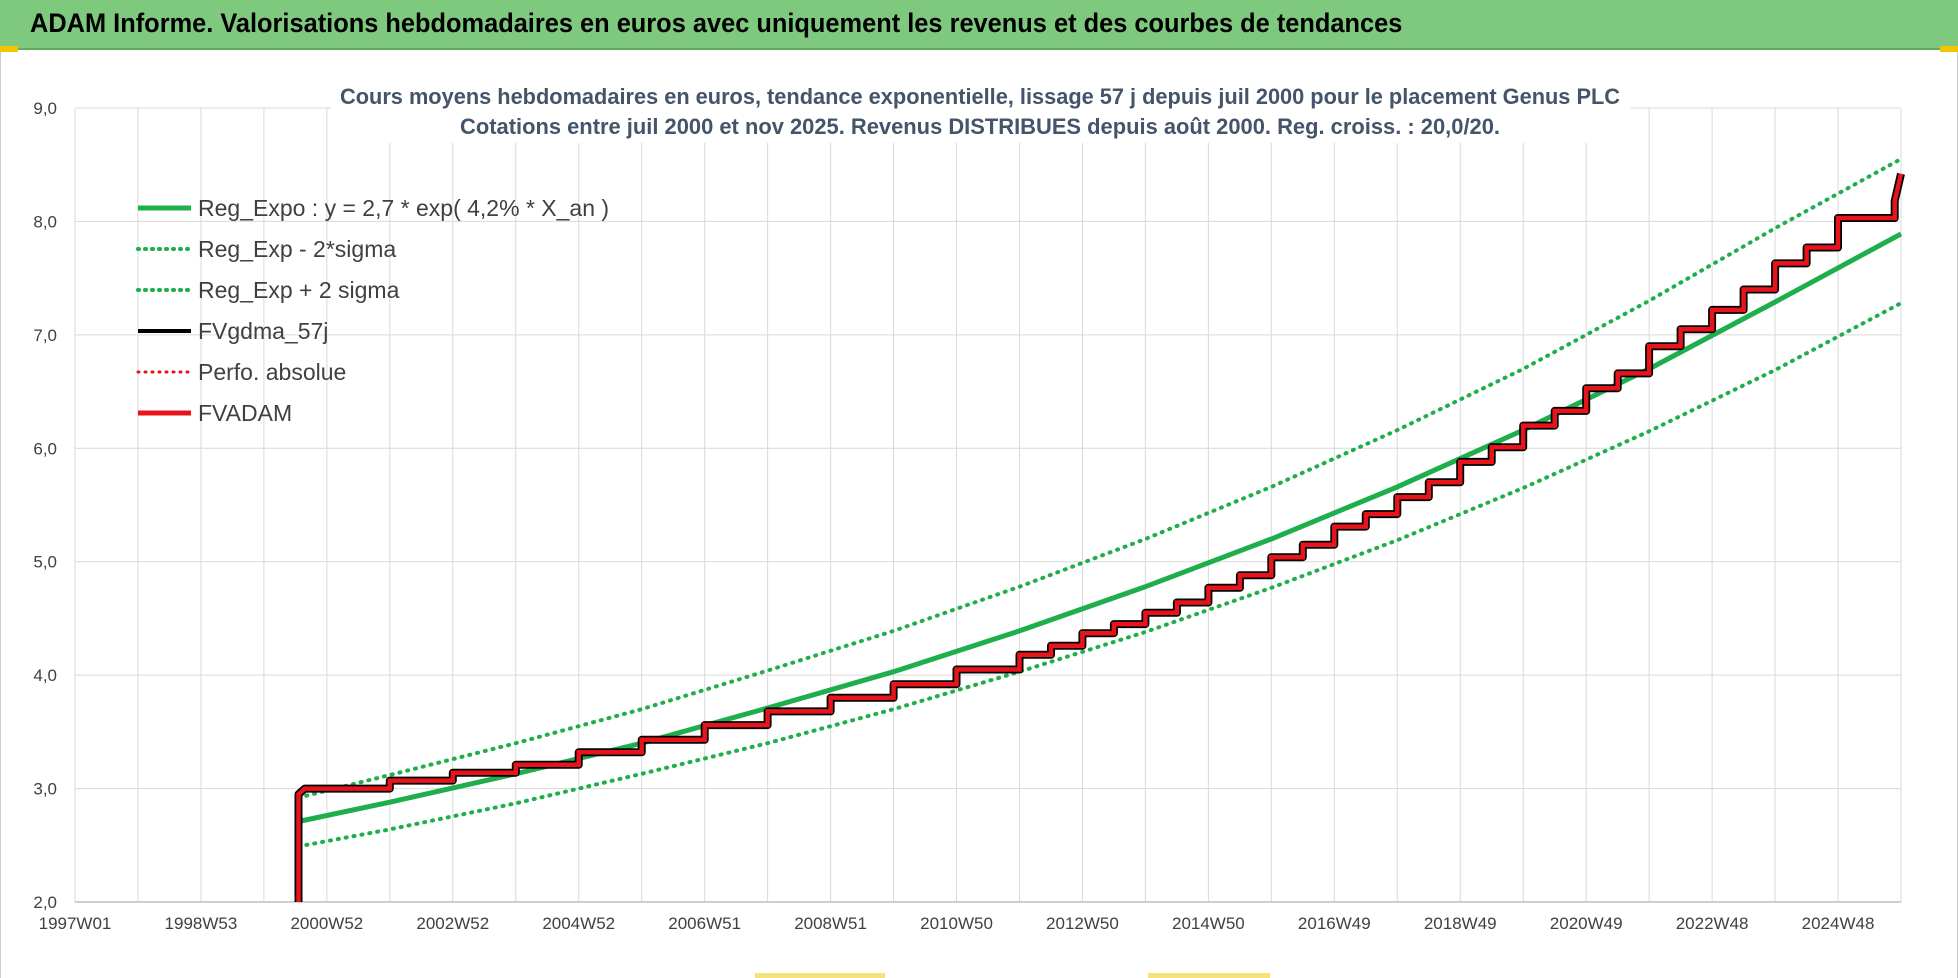  I want to click on legend-label: Reg_Expo : y = 2,7 * exp( 4,2% * X_an ), so click(403, 208).